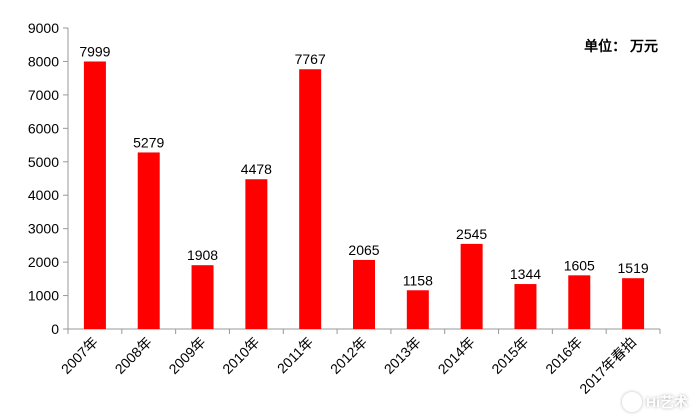  Describe the element at coordinates (471, 234) in the screenshot. I see `data-label: 2545` at that location.